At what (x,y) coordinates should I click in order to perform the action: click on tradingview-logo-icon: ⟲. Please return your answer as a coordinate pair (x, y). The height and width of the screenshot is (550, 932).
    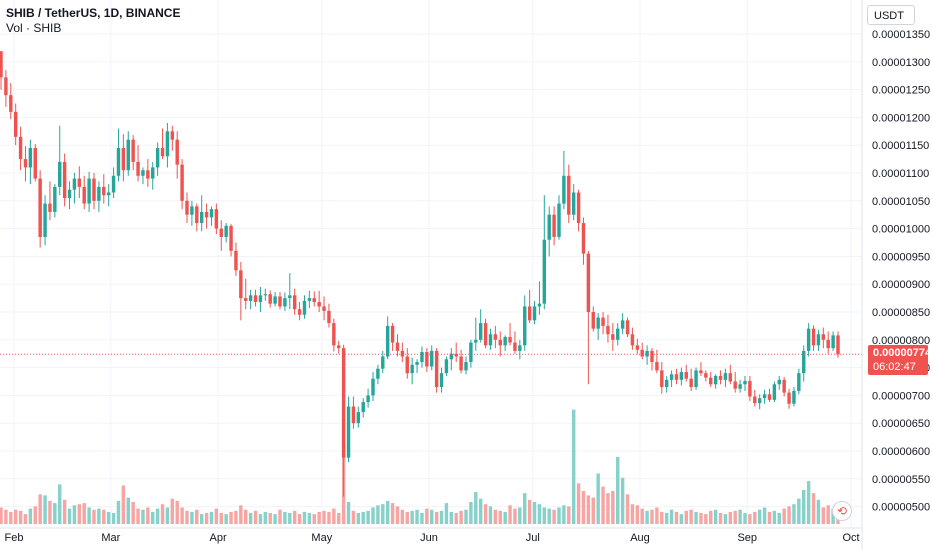
    Looking at the image, I should click on (842, 511).